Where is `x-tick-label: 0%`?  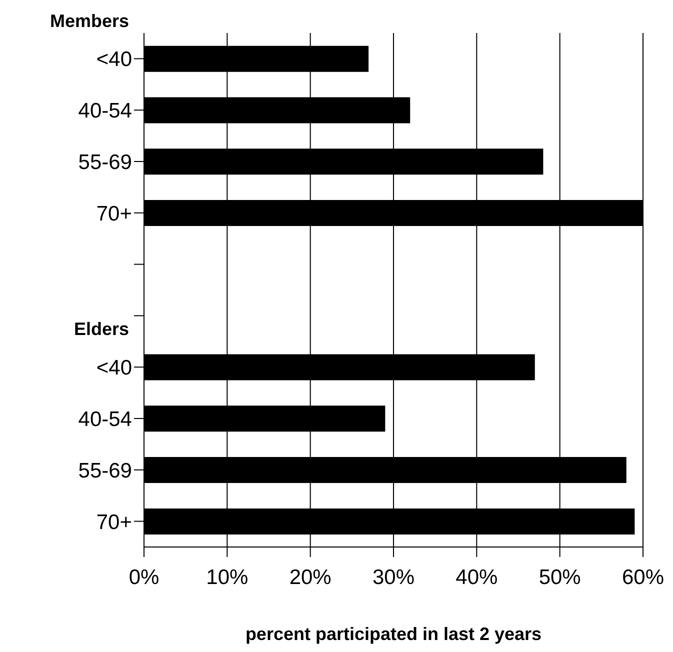 x-tick-label: 0% is located at coordinates (144, 577).